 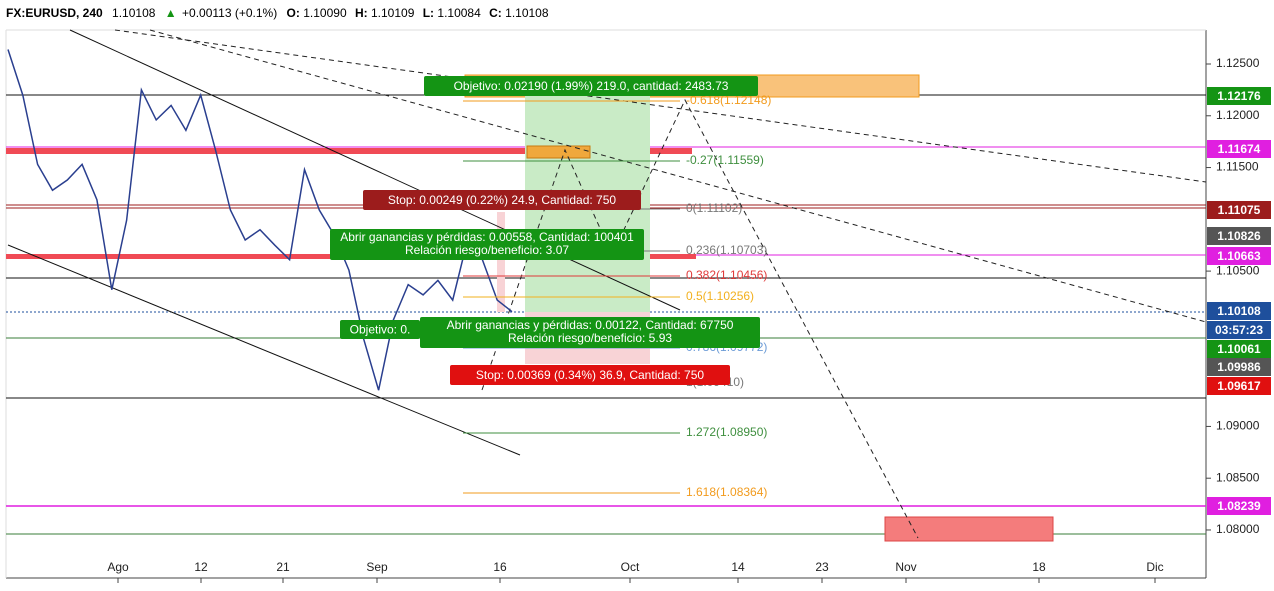 What do you see at coordinates (361, 13) in the screenshot?
I see `ohlc-label: H:` at bounding box center [361, 13].